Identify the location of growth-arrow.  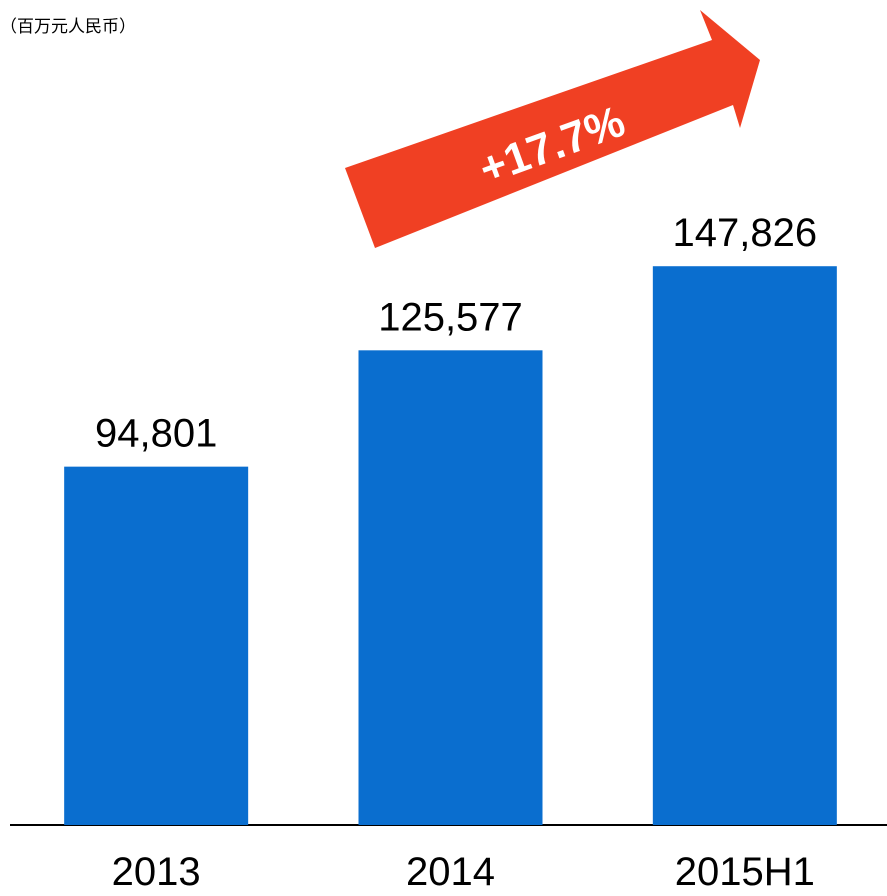
(552, 129).